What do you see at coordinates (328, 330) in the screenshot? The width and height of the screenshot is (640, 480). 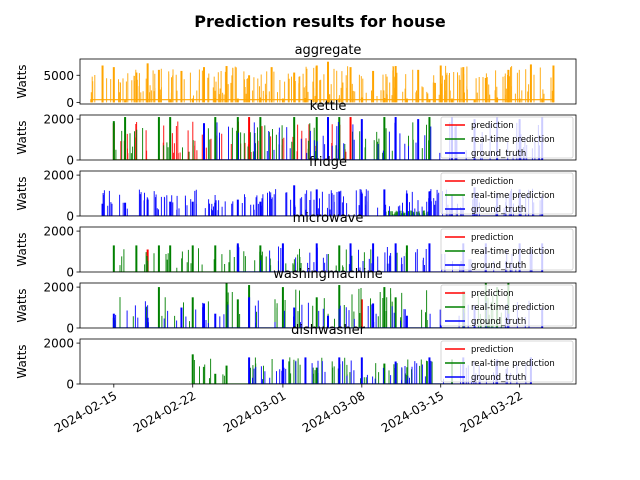 I see `subplot-title: dishwasher` at bounding box center [328, 330].